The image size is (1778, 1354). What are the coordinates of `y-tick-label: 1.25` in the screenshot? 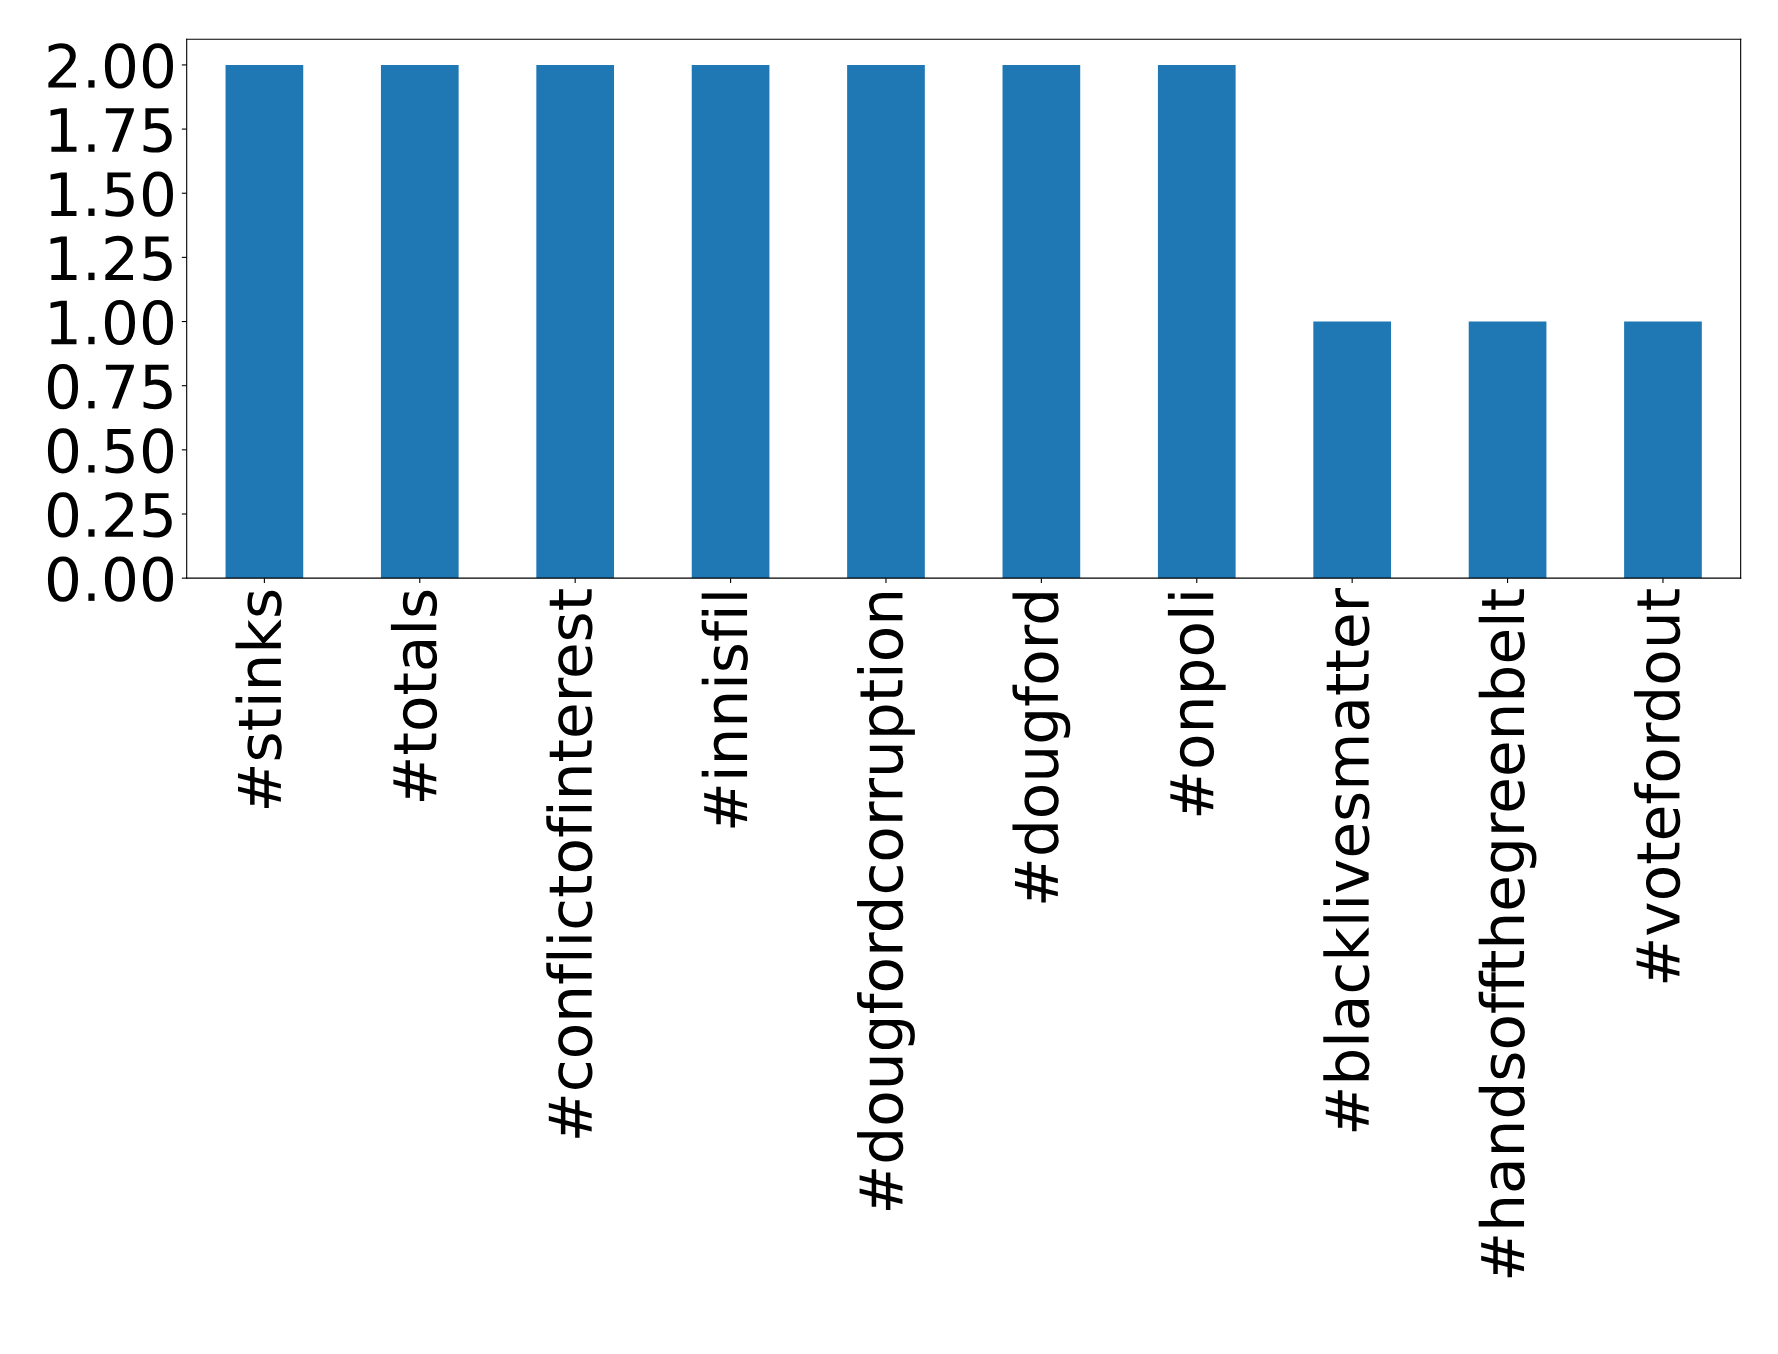 It's located at (111, 258).